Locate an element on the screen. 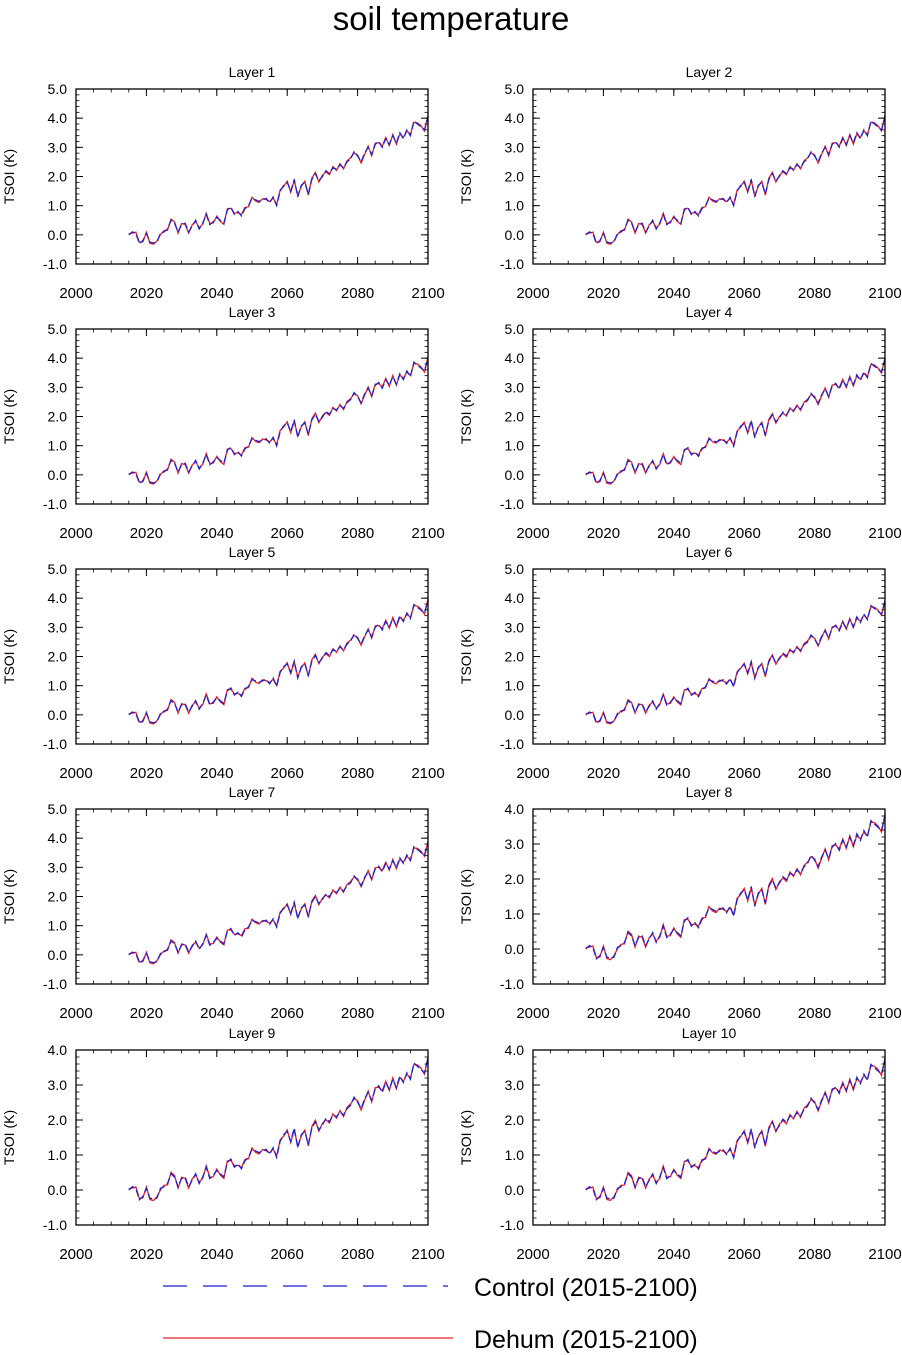 This screenshot has height=1355, width=902. legend-control-label: Control (2015-2100) is located at coordinates (586, 1288).